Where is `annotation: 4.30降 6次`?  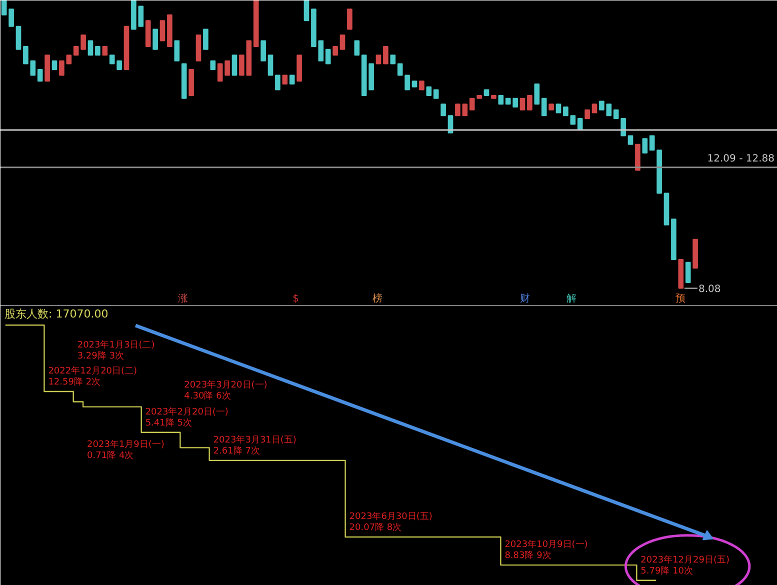
annotation: 4.30降 6次 is located at coordinates (207, 396).